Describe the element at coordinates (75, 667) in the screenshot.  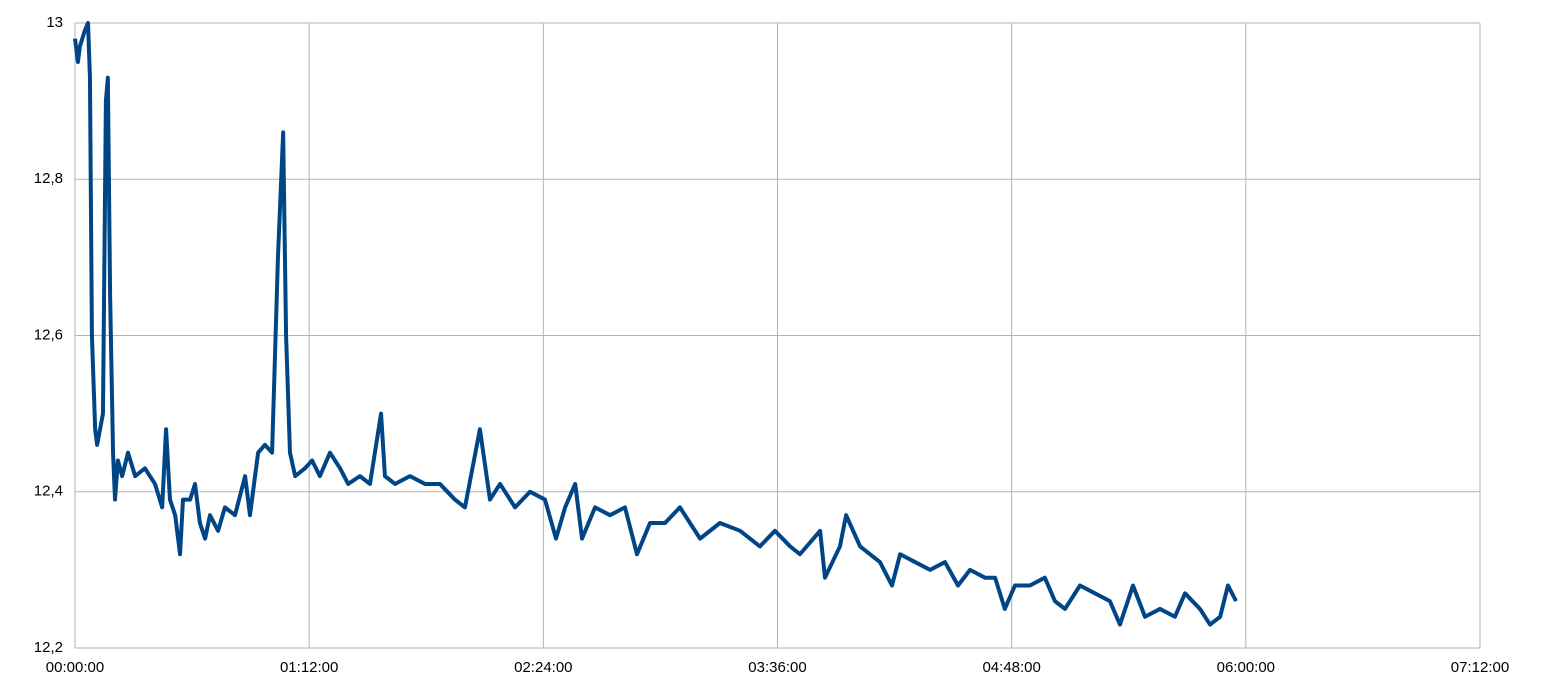
I see `x-tick-label: 00:00:00` at that location.